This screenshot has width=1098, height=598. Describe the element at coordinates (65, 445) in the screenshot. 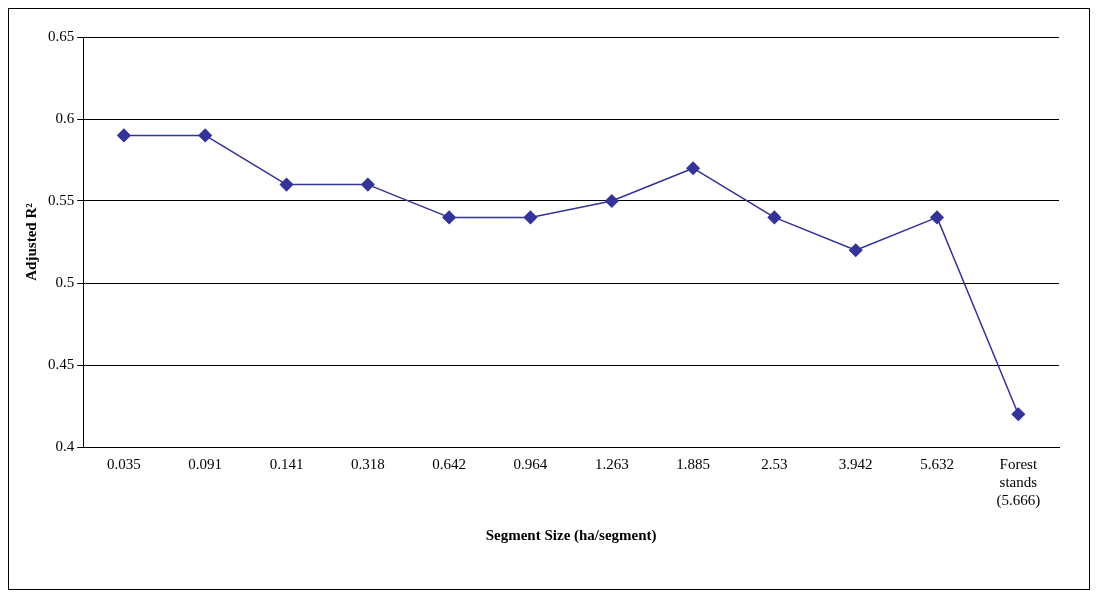

I see `y-tick-label: 0.4` at that location.